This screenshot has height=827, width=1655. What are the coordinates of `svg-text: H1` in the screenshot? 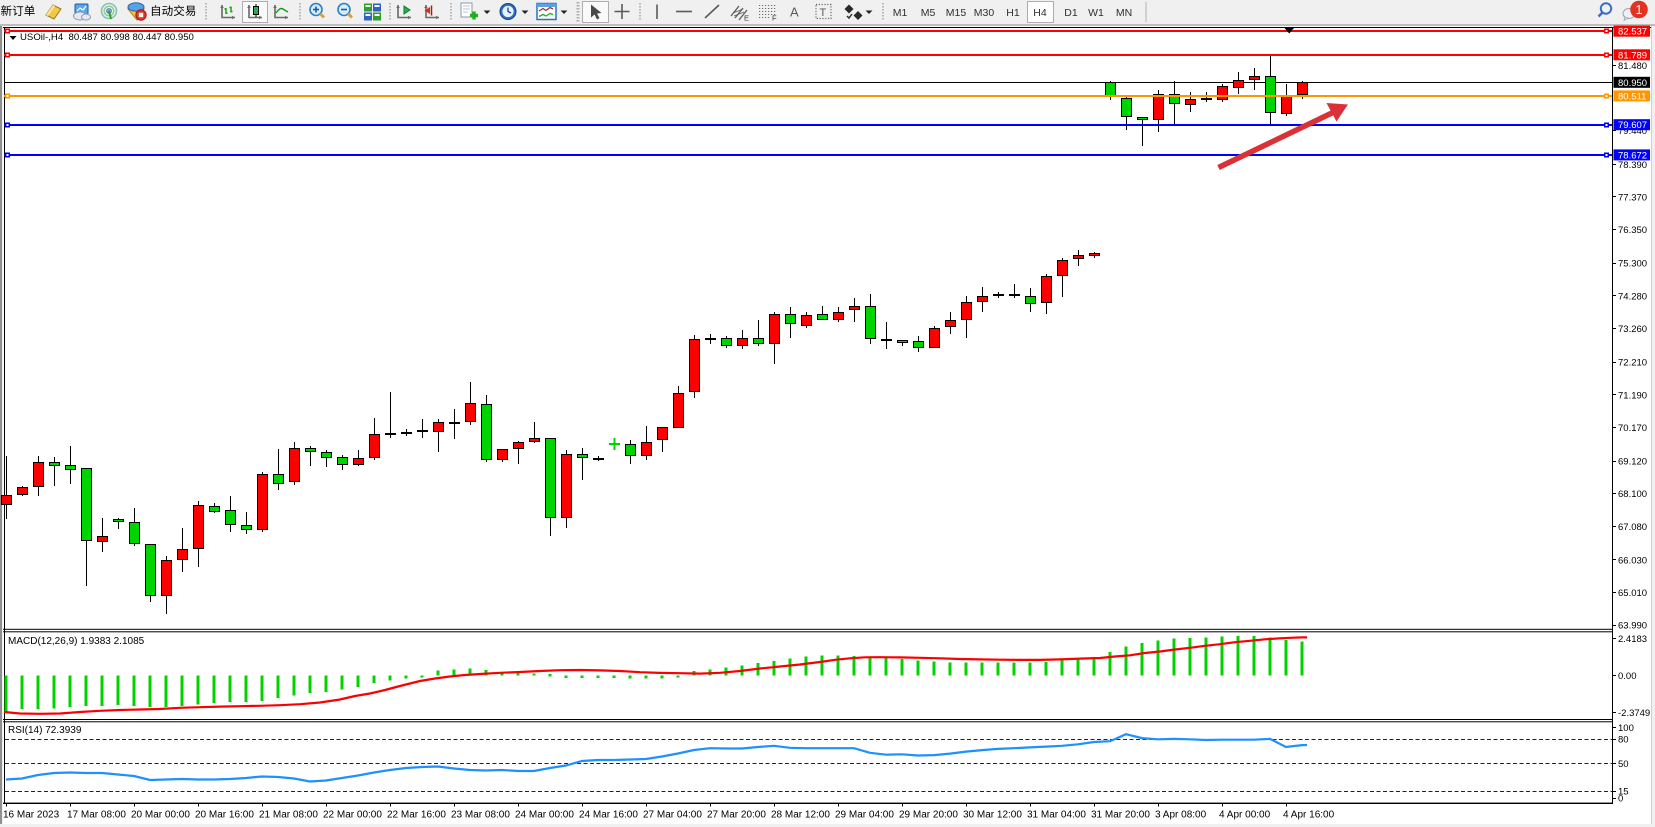 It's located at (1013, 13).